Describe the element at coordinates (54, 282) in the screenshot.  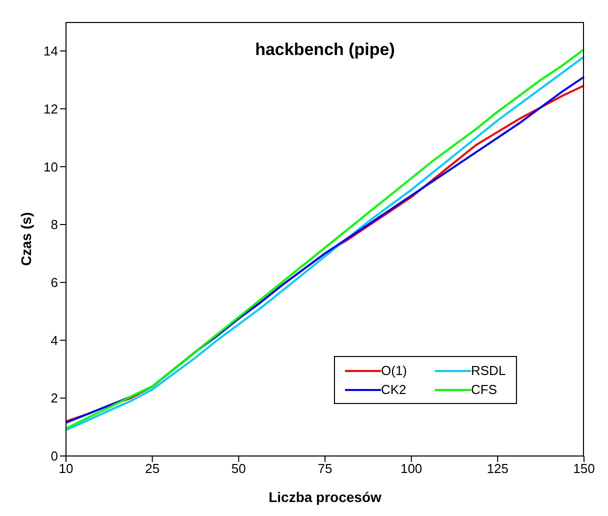
I see `y-tick-label: 6` at that location.